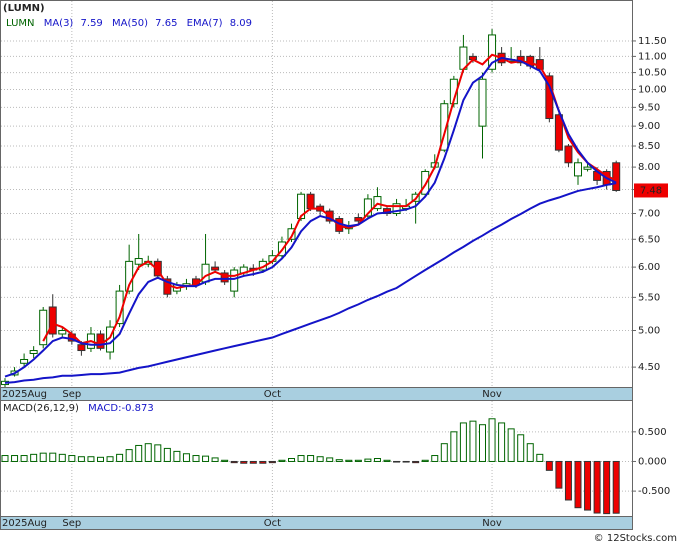 Image resolution: width=680 pixels, height=546 pixels. What do you see at coordinates (649, 146) in the screenshot?
I see `y-tick-label: 8.50` at bounding box center [649, 146].